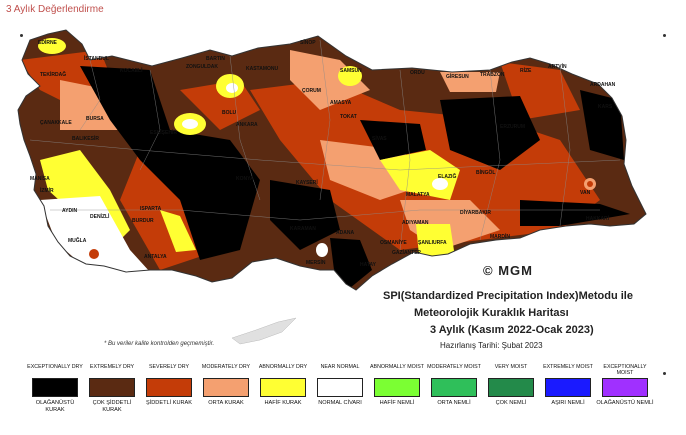 The height and width of the screenshot is (435, 686). I want to click on legend-item: ABNORMALLY DRY HAFİF KURAK, so click(283, 385).